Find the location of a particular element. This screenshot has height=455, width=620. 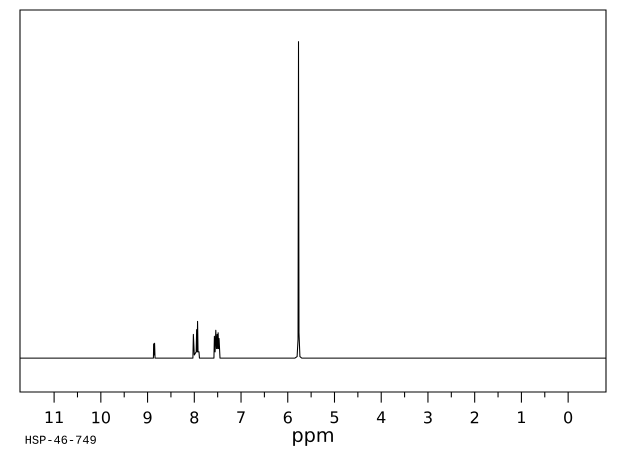

x-tick-label: 8 is located at coordinates (194, 417).